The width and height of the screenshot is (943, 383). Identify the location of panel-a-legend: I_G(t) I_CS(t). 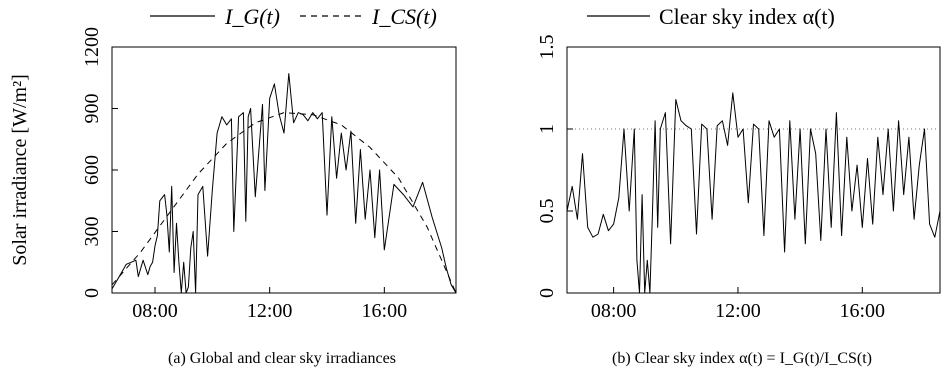
(293, 16).